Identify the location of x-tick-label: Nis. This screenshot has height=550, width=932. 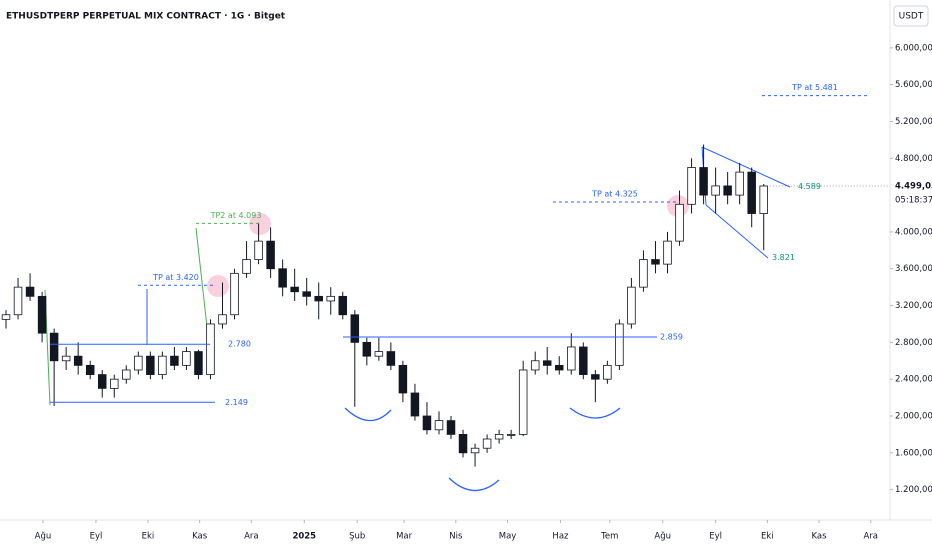
(456, 537).